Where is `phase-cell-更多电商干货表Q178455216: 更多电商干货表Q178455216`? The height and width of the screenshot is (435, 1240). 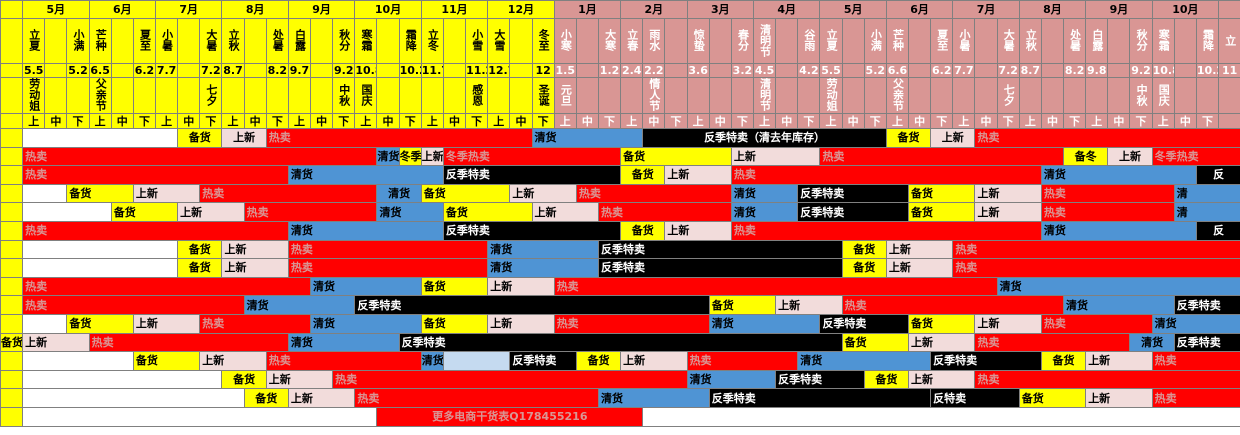 phase-cell-更多电商干货表Q178455216: 更多电商干货表Q178455216 is located at coordinates (510, 416).